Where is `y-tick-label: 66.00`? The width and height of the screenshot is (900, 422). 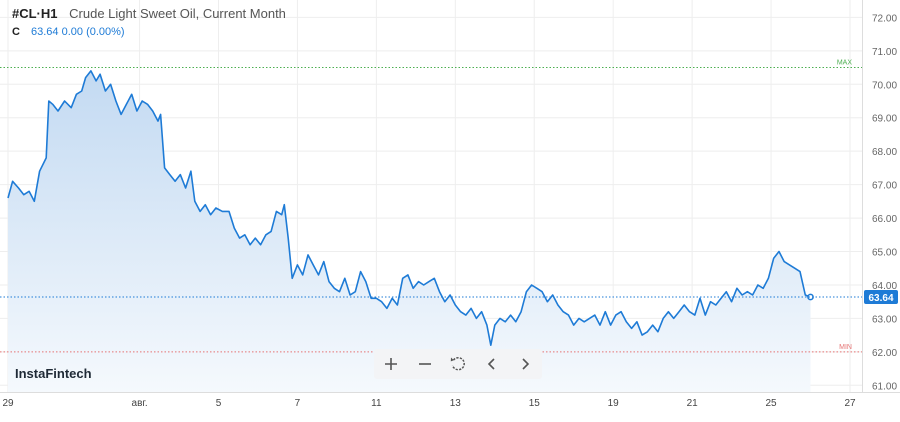
y-tick-label: 66.00 is located at coordinates (884, 219).